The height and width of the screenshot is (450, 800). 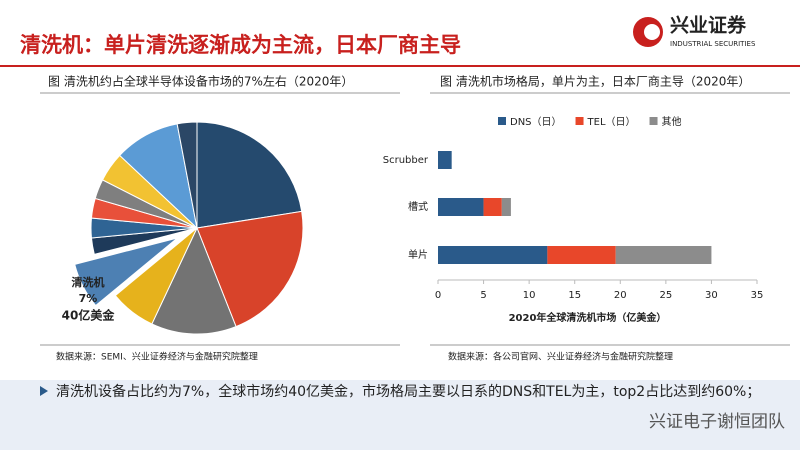 I want to click on x-tick-label: 35, so click(x=757, y=295).